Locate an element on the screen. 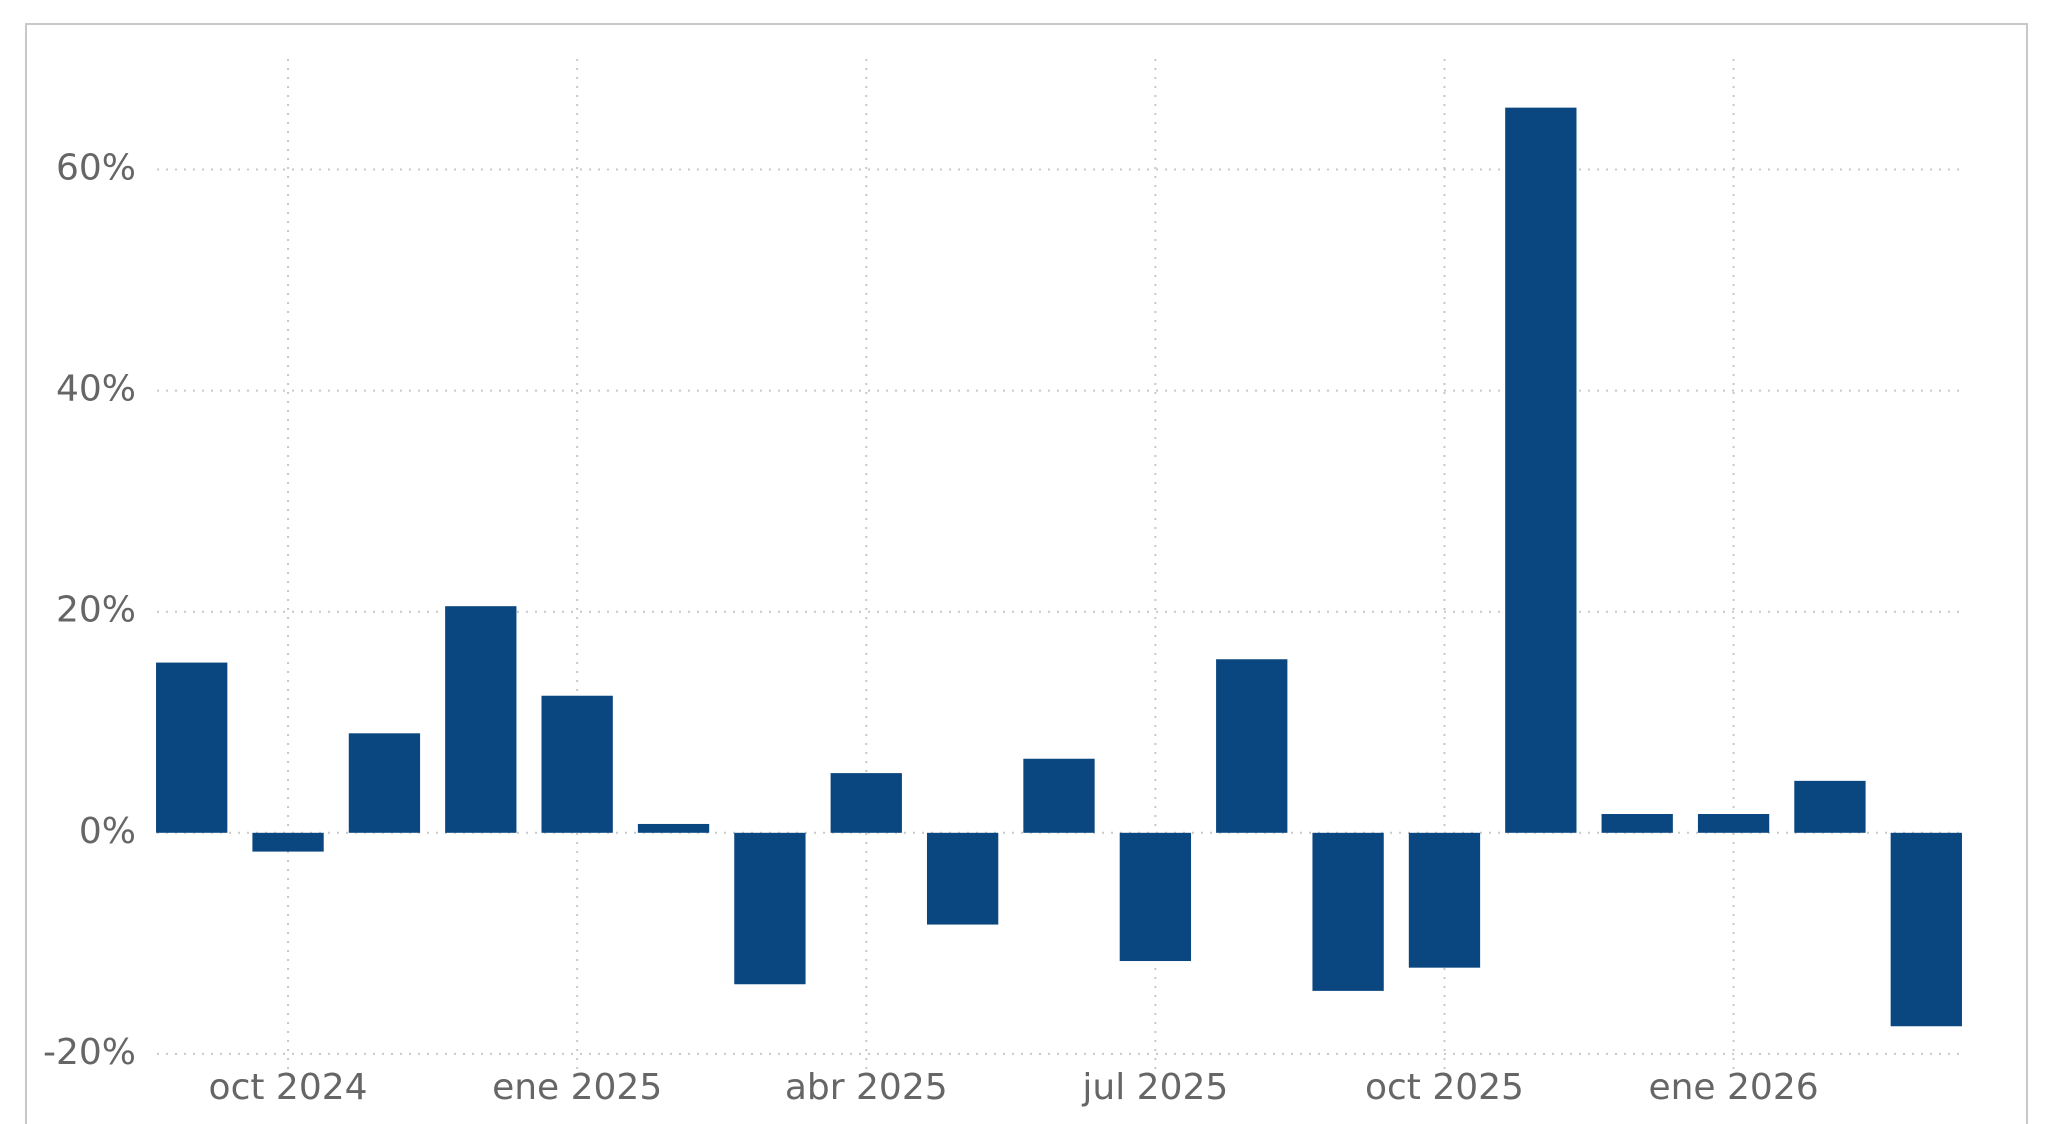 This screenshot has width=2048, height=1124. x-tick-label: oct 2025 is located at coordinates (1444, 1087).